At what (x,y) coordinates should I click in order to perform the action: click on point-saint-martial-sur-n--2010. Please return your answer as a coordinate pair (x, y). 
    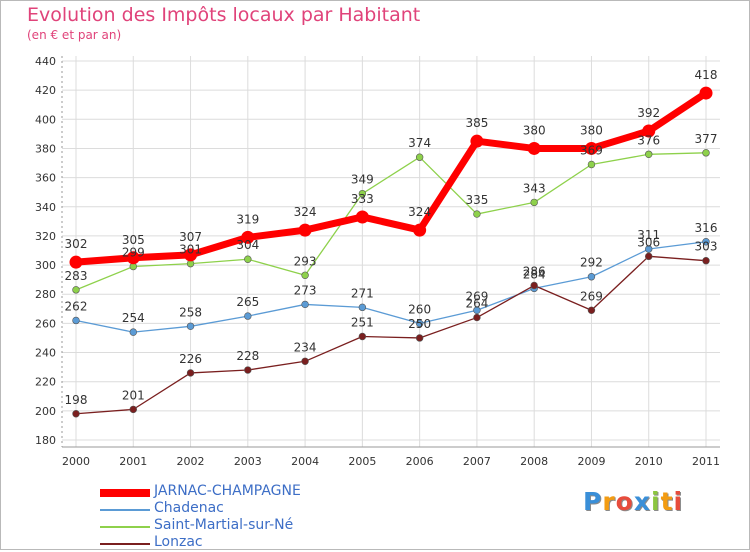
    Looking at the image, I should click on (649, 154).